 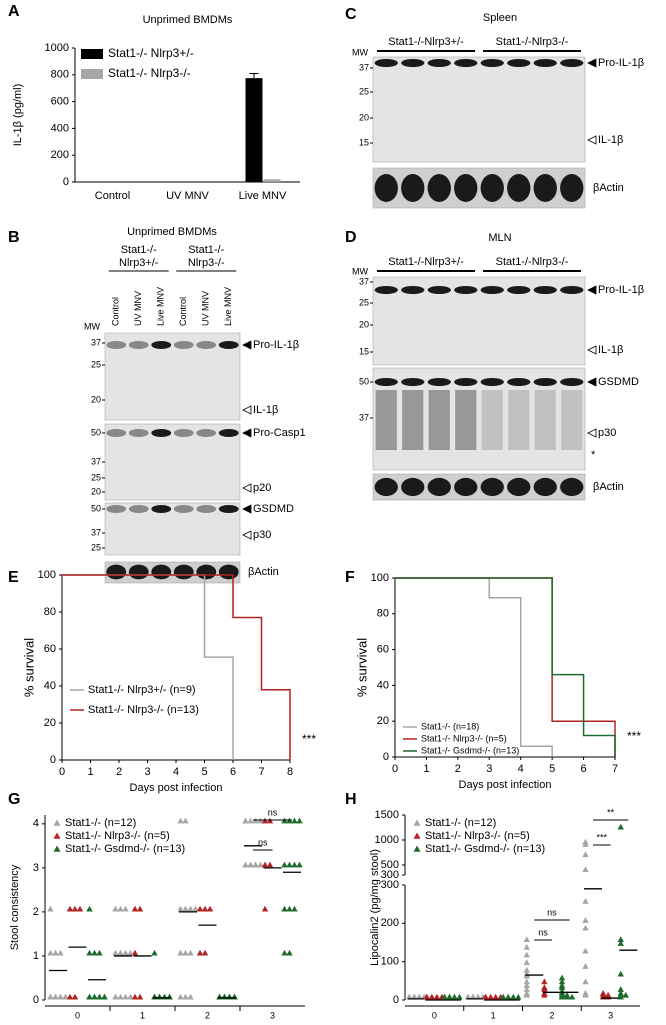 What do you see at coordinates (395, 769) in the screenshot?
I see `x-tick-label: 0` at bounding box center [395, 769].